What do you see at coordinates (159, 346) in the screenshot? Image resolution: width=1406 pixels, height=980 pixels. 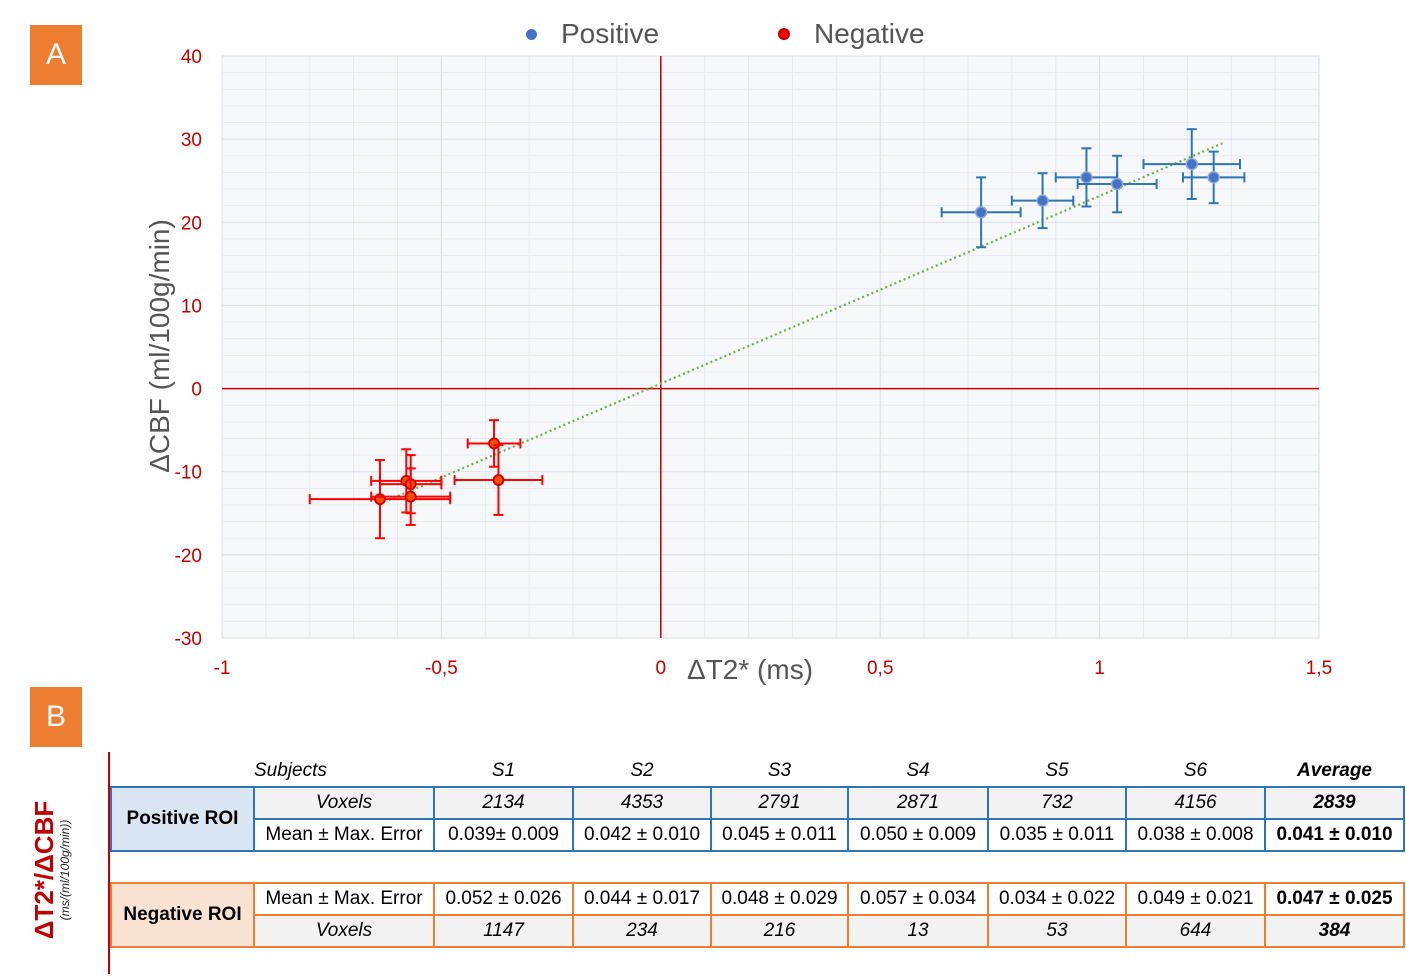 I see `y-axis-title: ΔCBF (ml/100g/min)` at bounding box center [159, 346].